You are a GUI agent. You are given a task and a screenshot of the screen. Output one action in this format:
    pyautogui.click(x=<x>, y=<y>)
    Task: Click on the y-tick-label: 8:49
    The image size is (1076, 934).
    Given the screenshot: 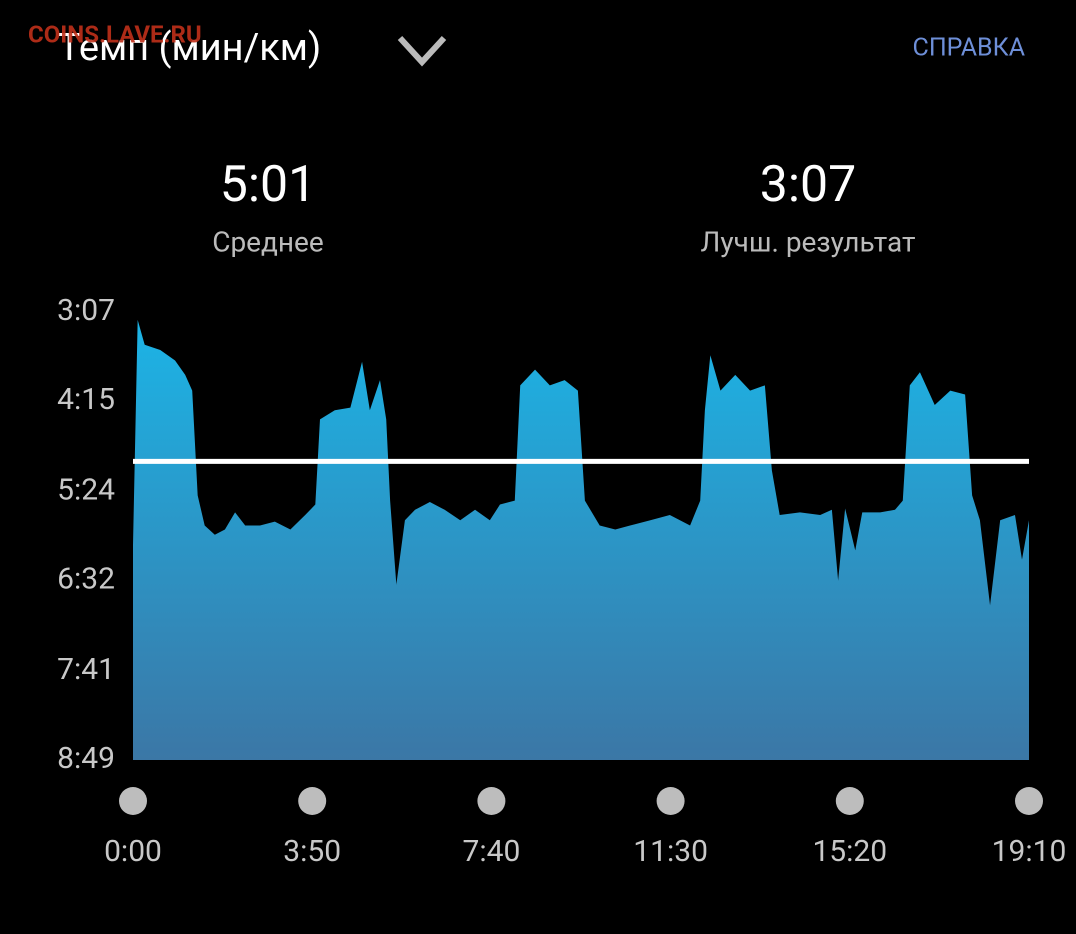 What is the action you would take?
    pyautogui.click(x=86, y=758)
    